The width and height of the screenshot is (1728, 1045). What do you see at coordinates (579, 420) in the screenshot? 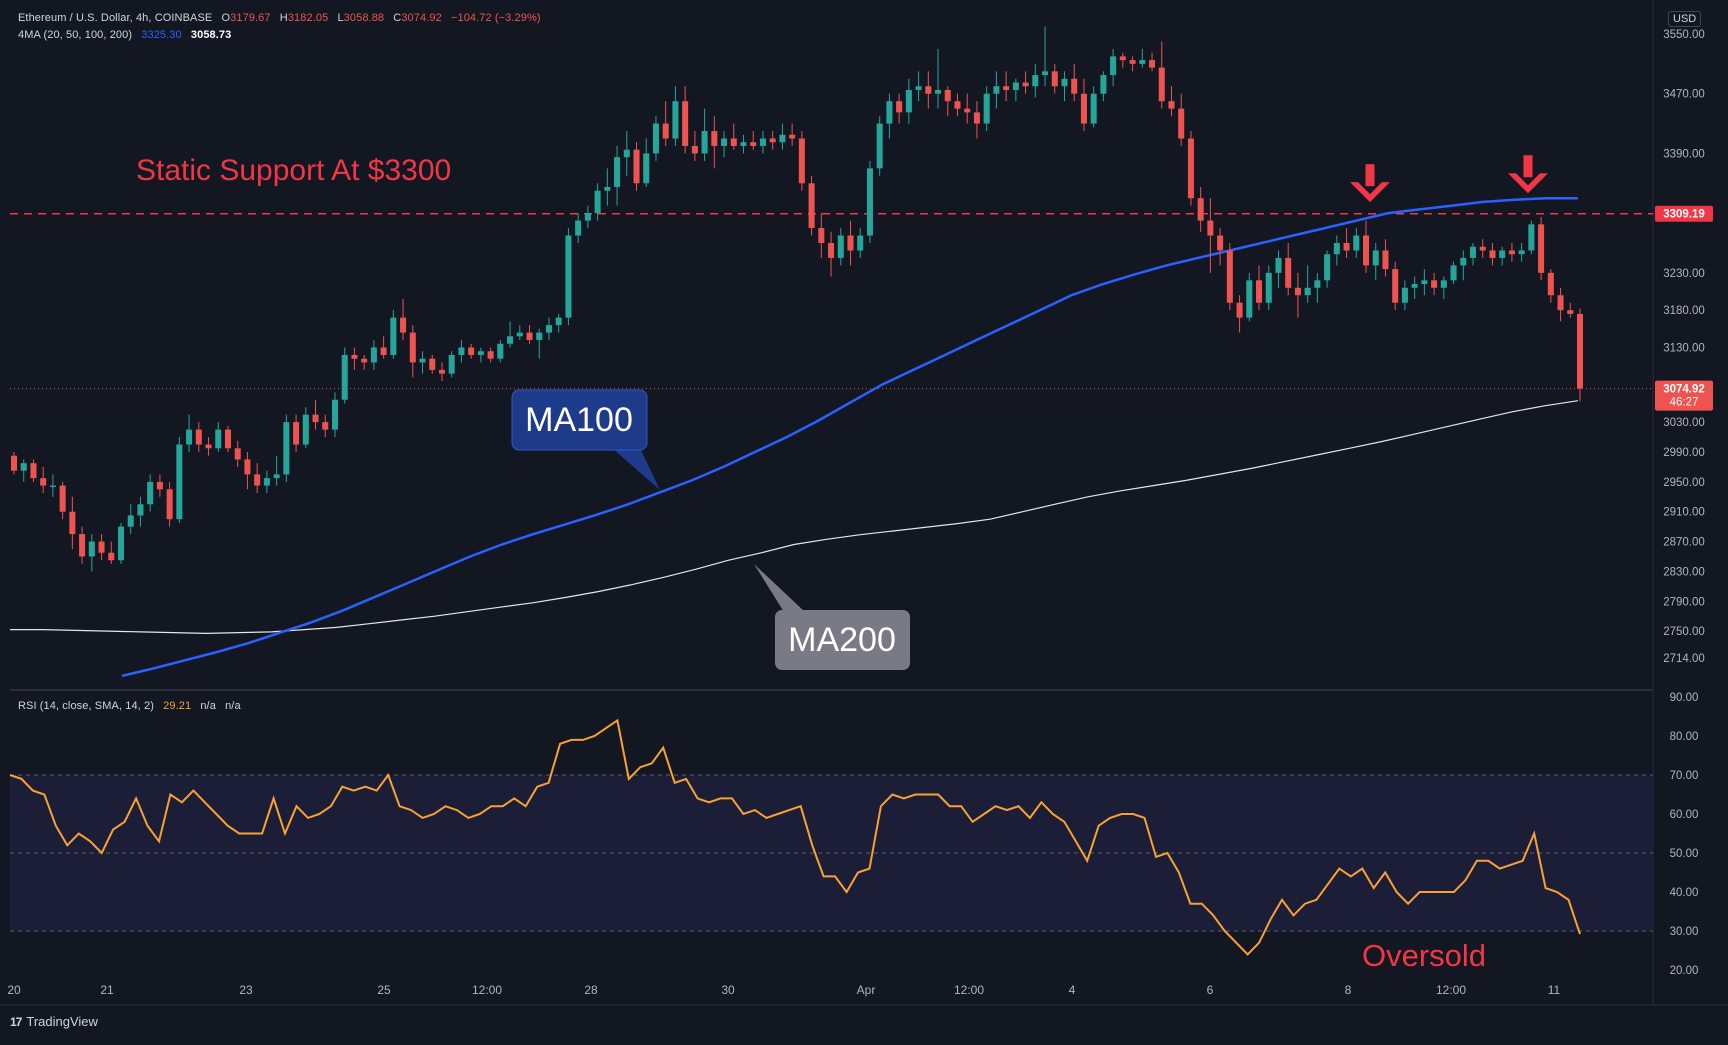
I see `ma100-callout-box` at bounding box center [579, 420].